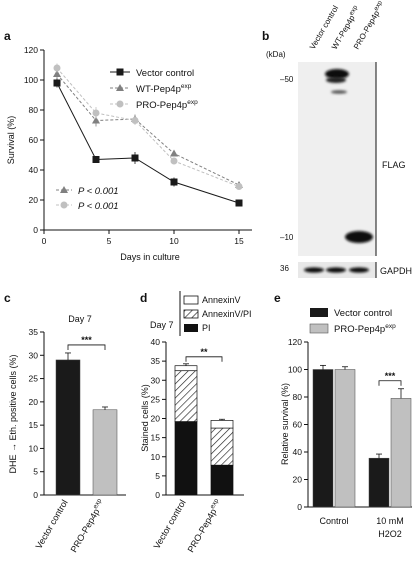 The width and height of the screenshot is (418, 572). I want to click on panel-d-ytick-label-25: 25, so click(156, 399).